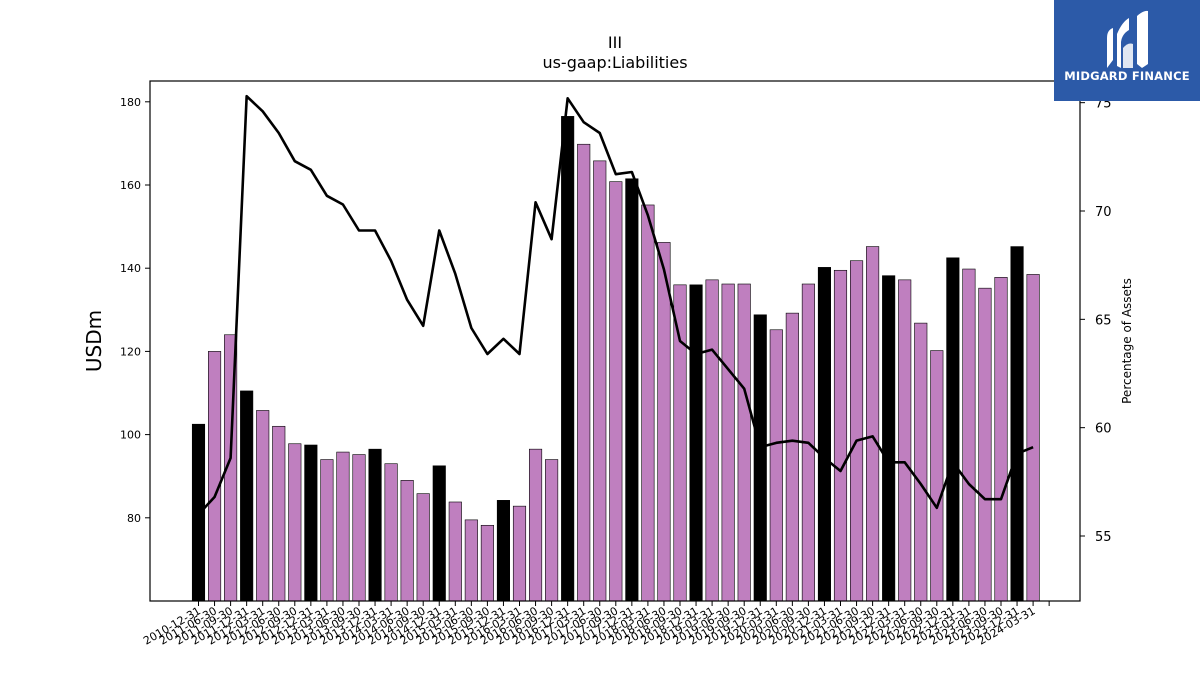 The height and width of the screenshot is (675, 1200). What do you see at coordinates (130, 102) in the screenshot?
I see `y-tick-label: 180` at bounding box center [130, 102].